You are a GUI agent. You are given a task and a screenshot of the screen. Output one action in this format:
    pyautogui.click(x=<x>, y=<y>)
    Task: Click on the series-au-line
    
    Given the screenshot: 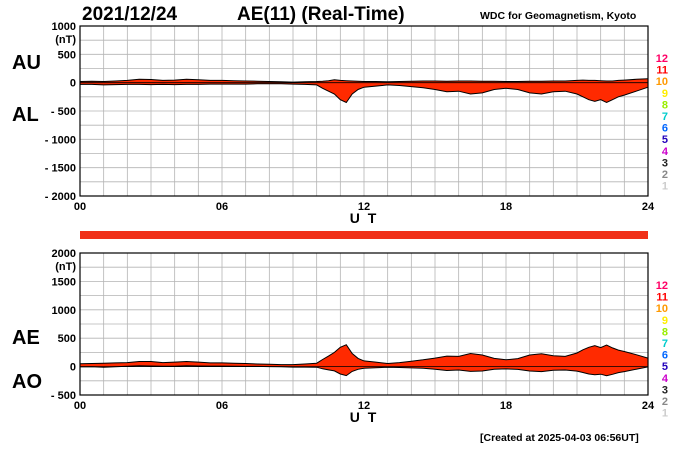 What is the action you would take?
    pyautogui.click(x=364, y=80)
    